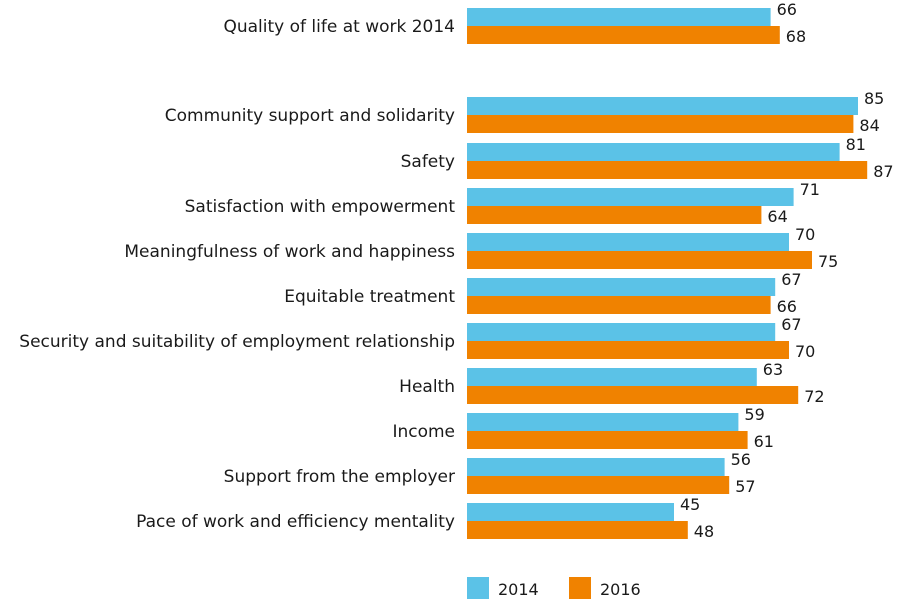 The width and height of the screenshot is (905, 606). I want to click on data-label: 85, so click(874, 98).